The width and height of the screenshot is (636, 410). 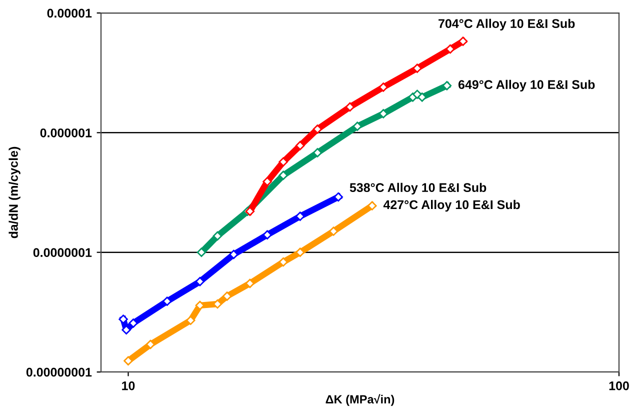 I want to click on y-tick-label: 0.000001, so click(x=66, y=133).